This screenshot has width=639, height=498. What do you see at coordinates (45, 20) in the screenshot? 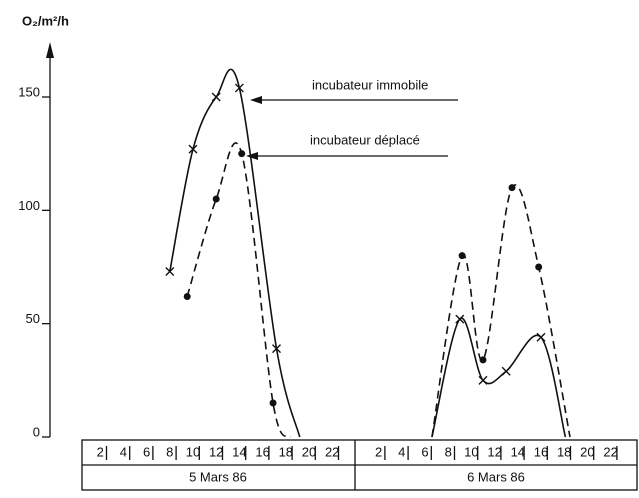
I see `y-axis-label: O₂/m²/h` at bounding box center [45, 20].